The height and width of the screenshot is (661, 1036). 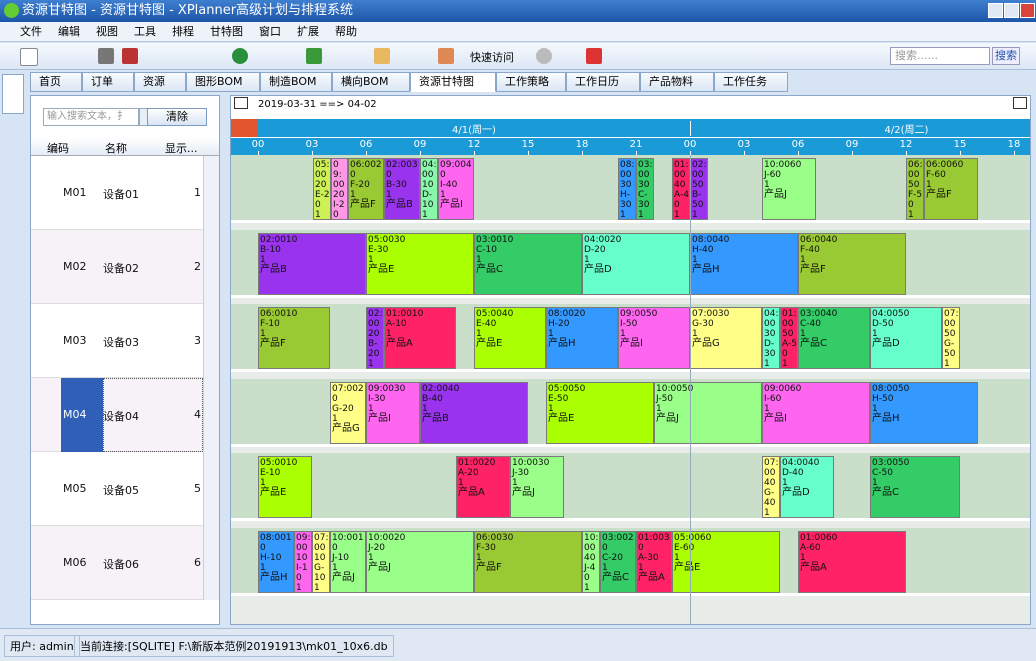 I want to click on task-bar: 06:0050 F-50 1, so click(x=915, y=189).